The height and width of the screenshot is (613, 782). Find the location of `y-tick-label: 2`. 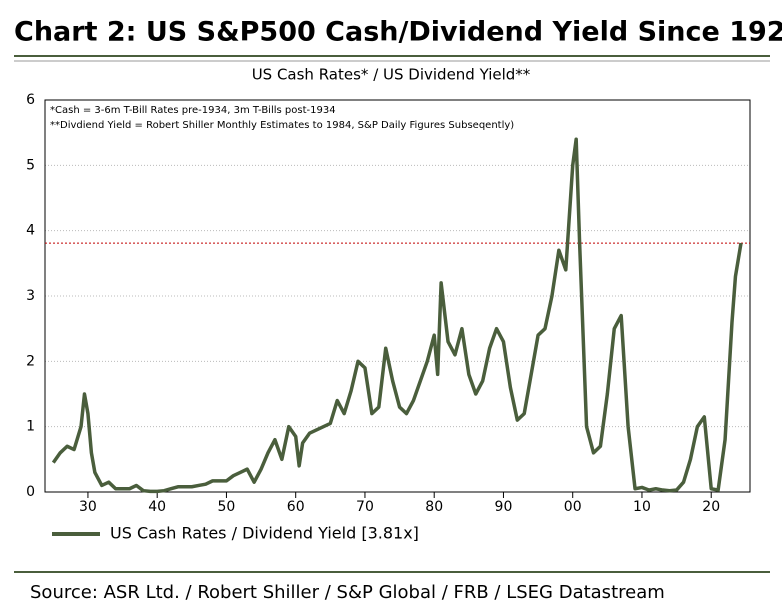

y-tick-label: 2 is located at coordinates (30, 361).